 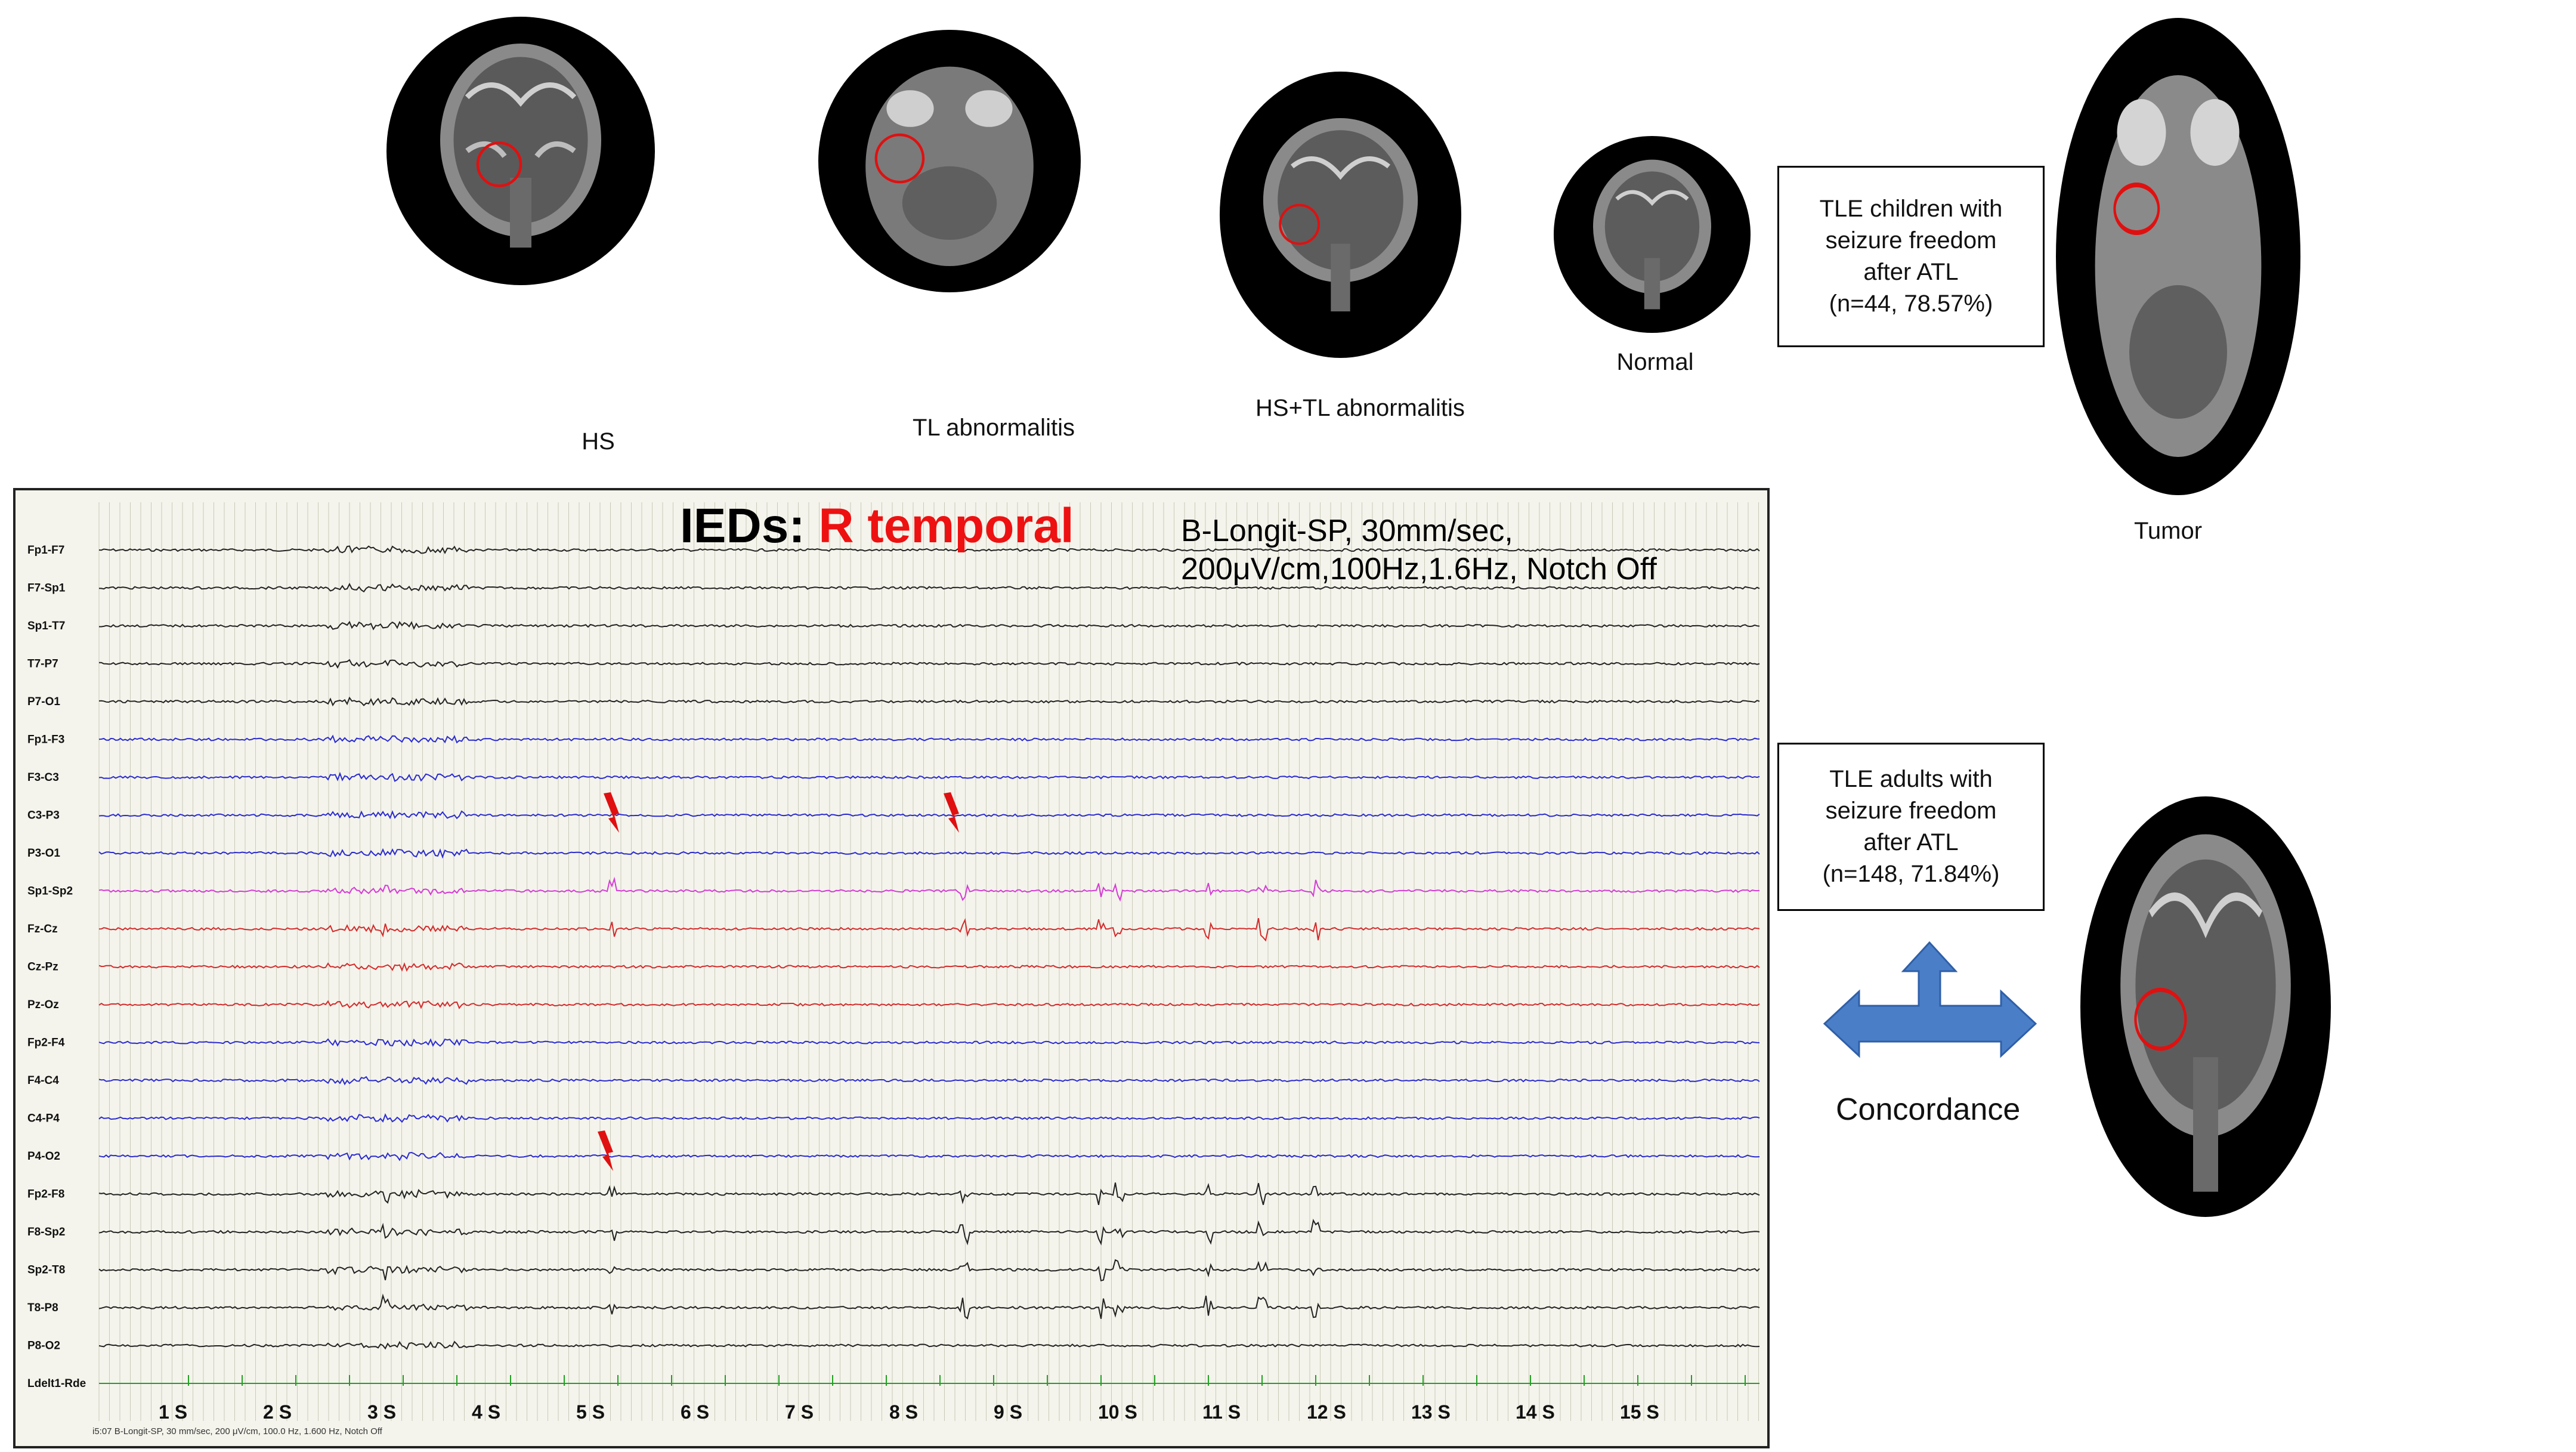 What do you see at coordinates (46, 588) in the screenshot?
I see `eeg-channel-label: F7-Sp1` at bounding box center [46, 588].